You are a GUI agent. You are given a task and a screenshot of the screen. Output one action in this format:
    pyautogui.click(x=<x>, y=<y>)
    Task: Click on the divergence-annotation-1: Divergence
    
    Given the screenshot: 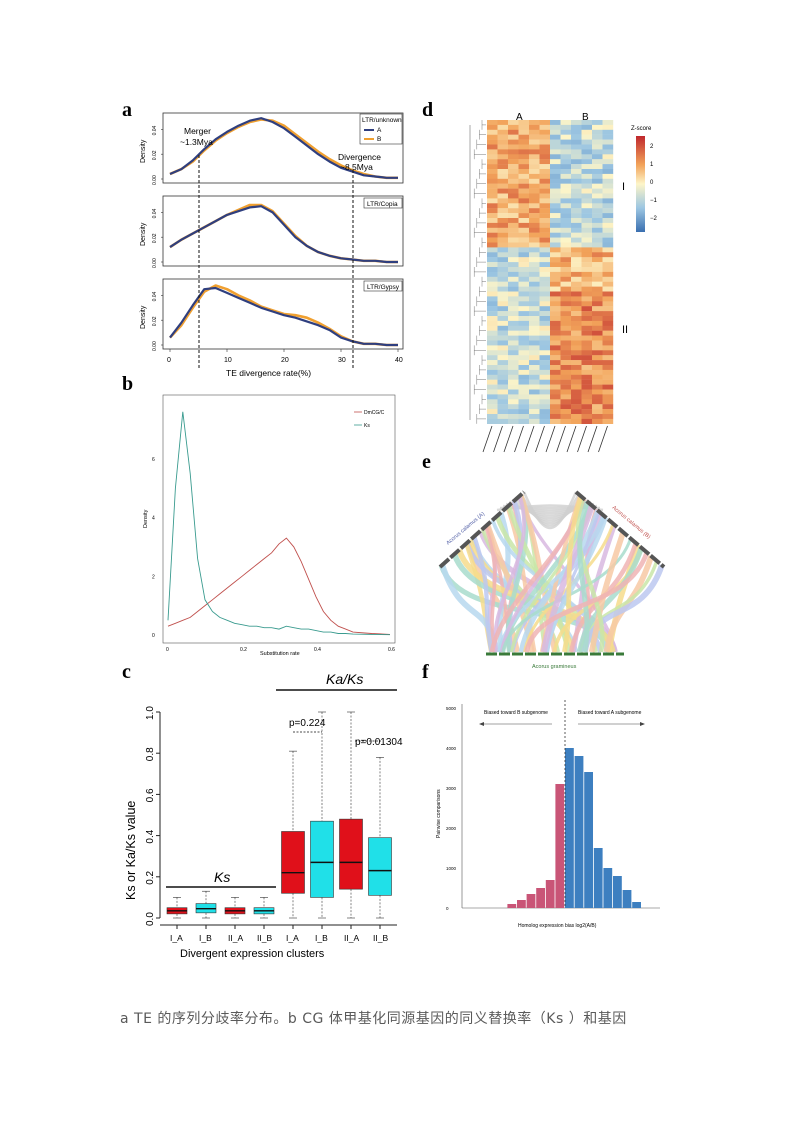 What is the action you would take?
    pyautogui.click(x=359, y=157)
    